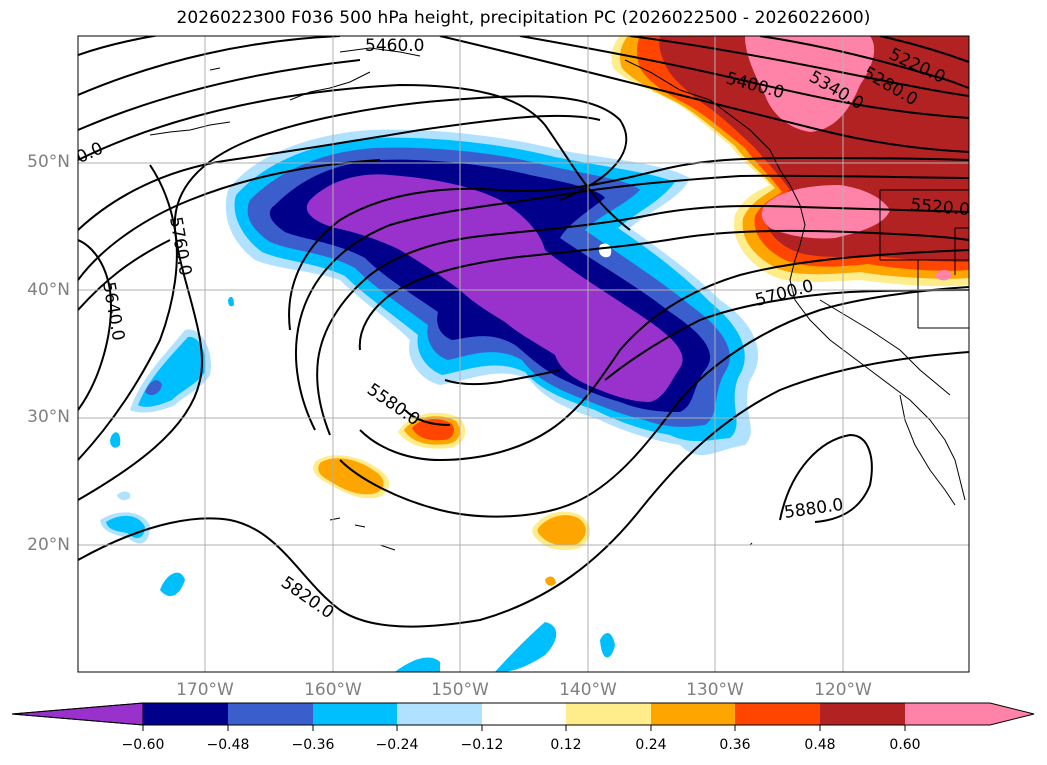  Describe the element at coordinates (588, 690) in the screenshot. I see `lon-label: 140°W` at that location.